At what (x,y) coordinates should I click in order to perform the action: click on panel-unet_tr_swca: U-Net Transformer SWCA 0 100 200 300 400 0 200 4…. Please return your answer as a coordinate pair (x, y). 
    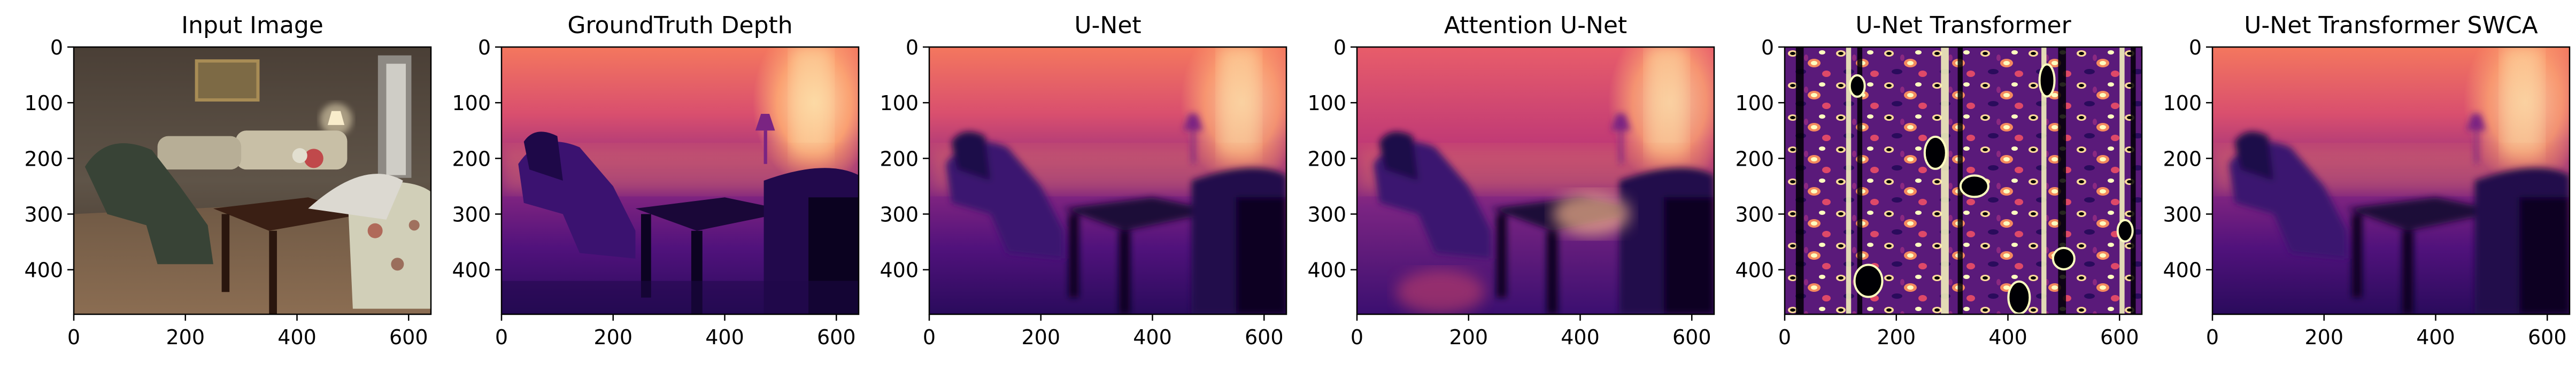
    Looking at the image, I should click on (2367, 180).